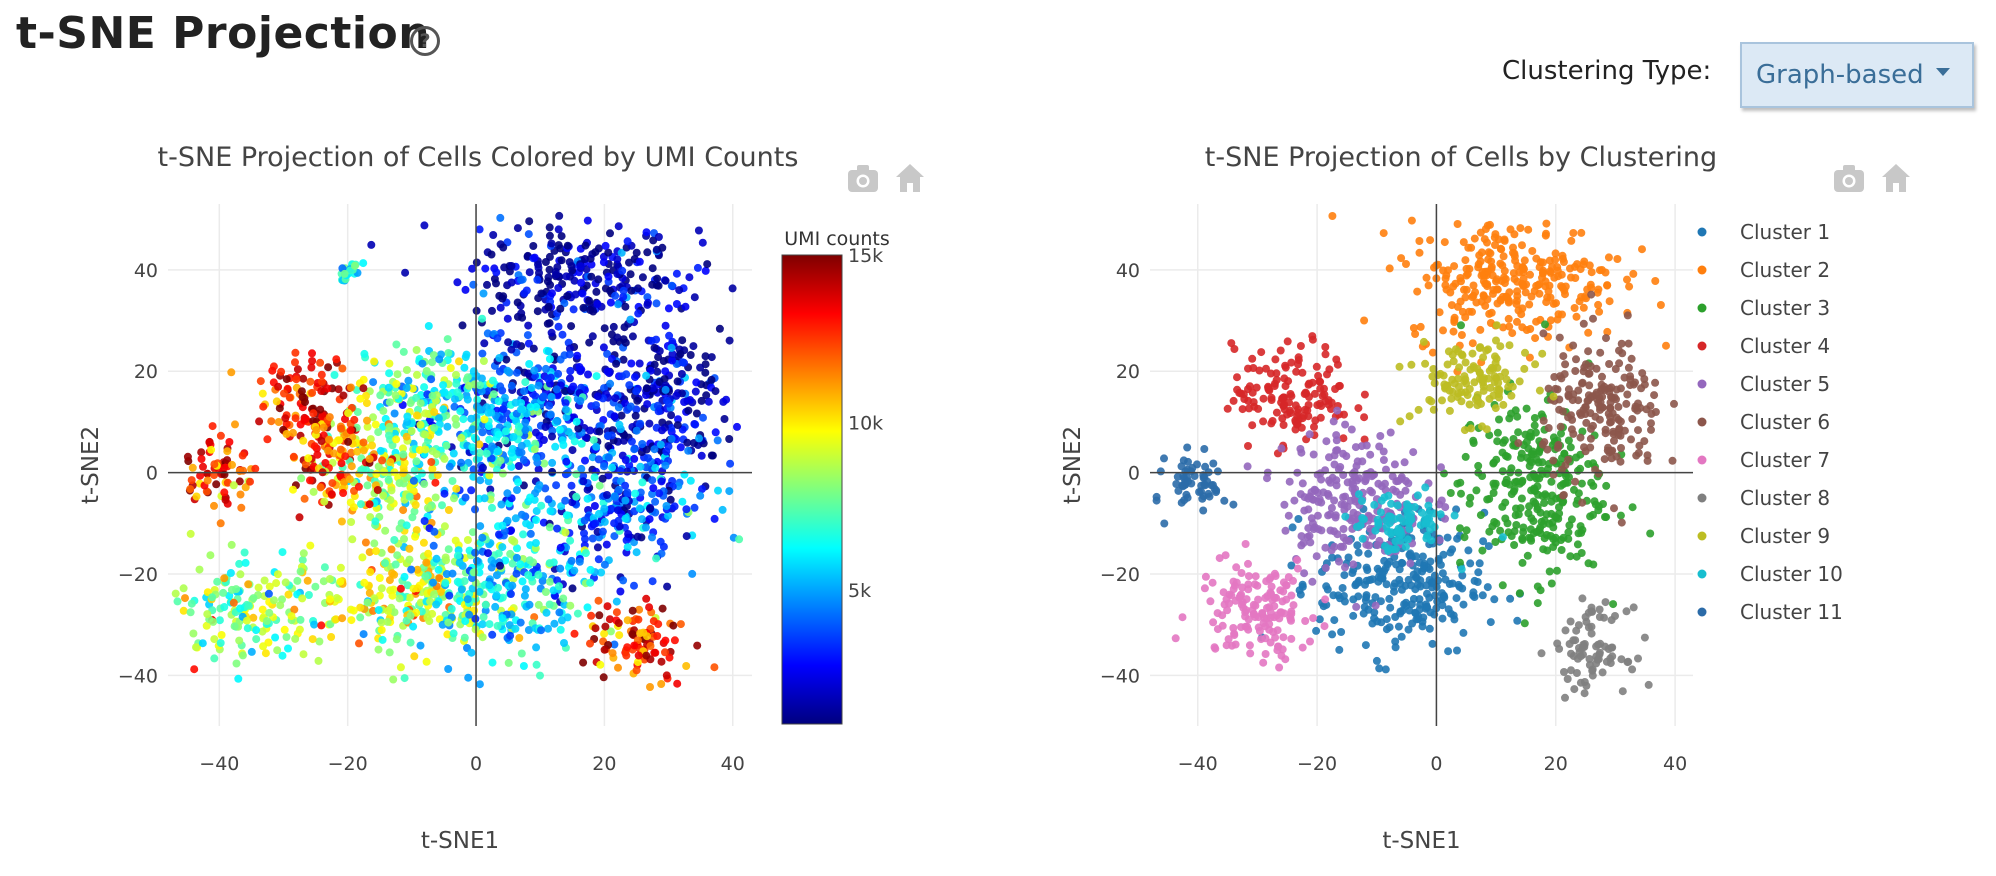 The height and width of the screenshot is (876, 1996). Describe the element at coordinates (1764, 498) in the screenshot. I see `legend-item: Cluster 8` at that location.